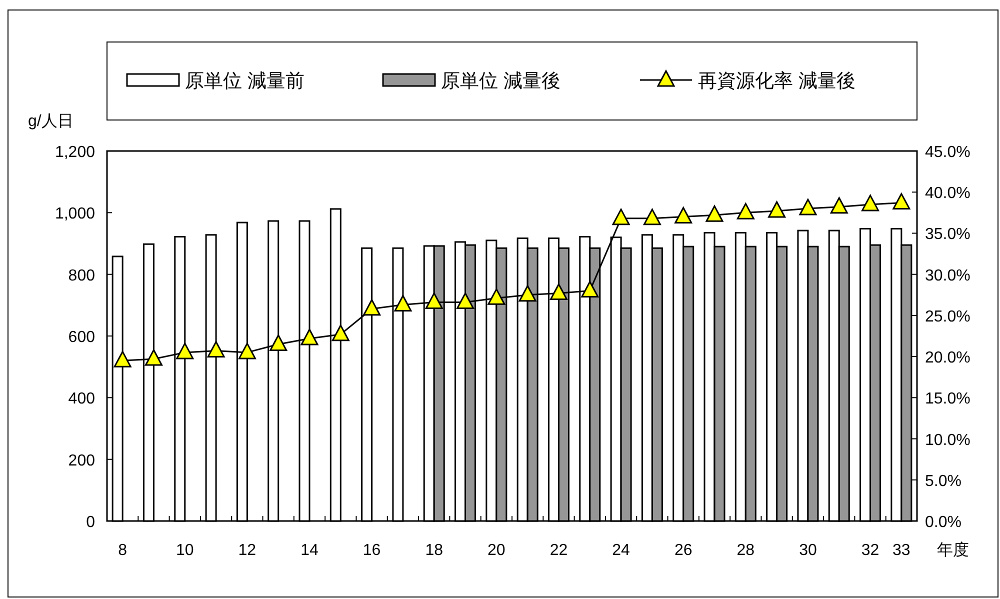 This screenshot has width=1000, height=599. Describe the element at coordinates (51, 121) in the screenshot. I see `y-axis-title: g/人日` at that location.